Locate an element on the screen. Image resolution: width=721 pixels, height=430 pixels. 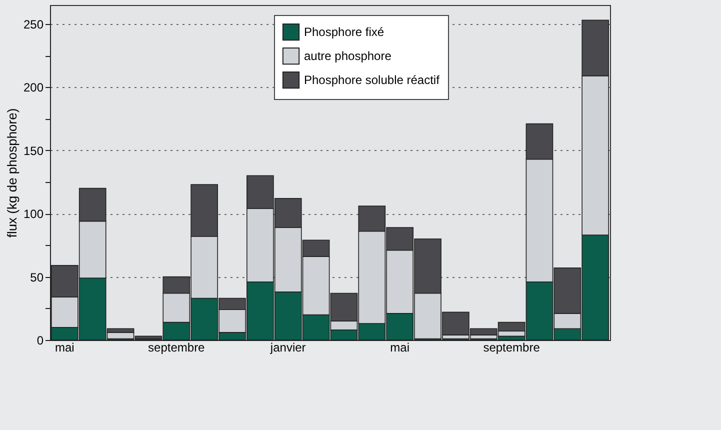
legend-label: autre phosphore is located at coordinates (348, 56).